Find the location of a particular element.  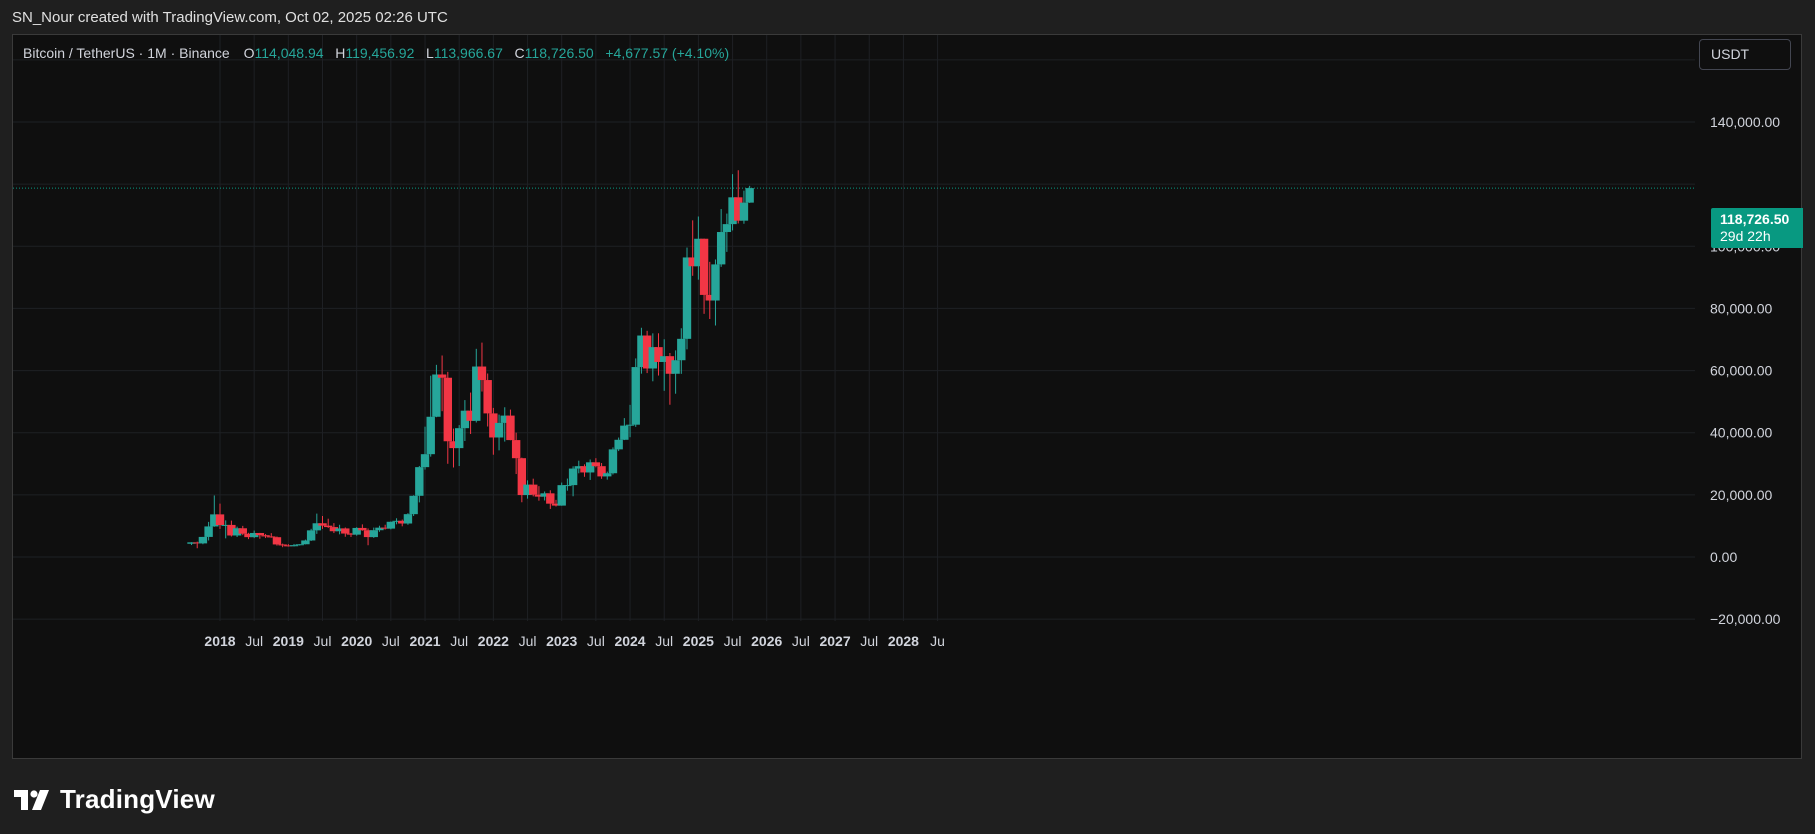

price-axis-label: 0.00 is located at coordinates (1723, 557).